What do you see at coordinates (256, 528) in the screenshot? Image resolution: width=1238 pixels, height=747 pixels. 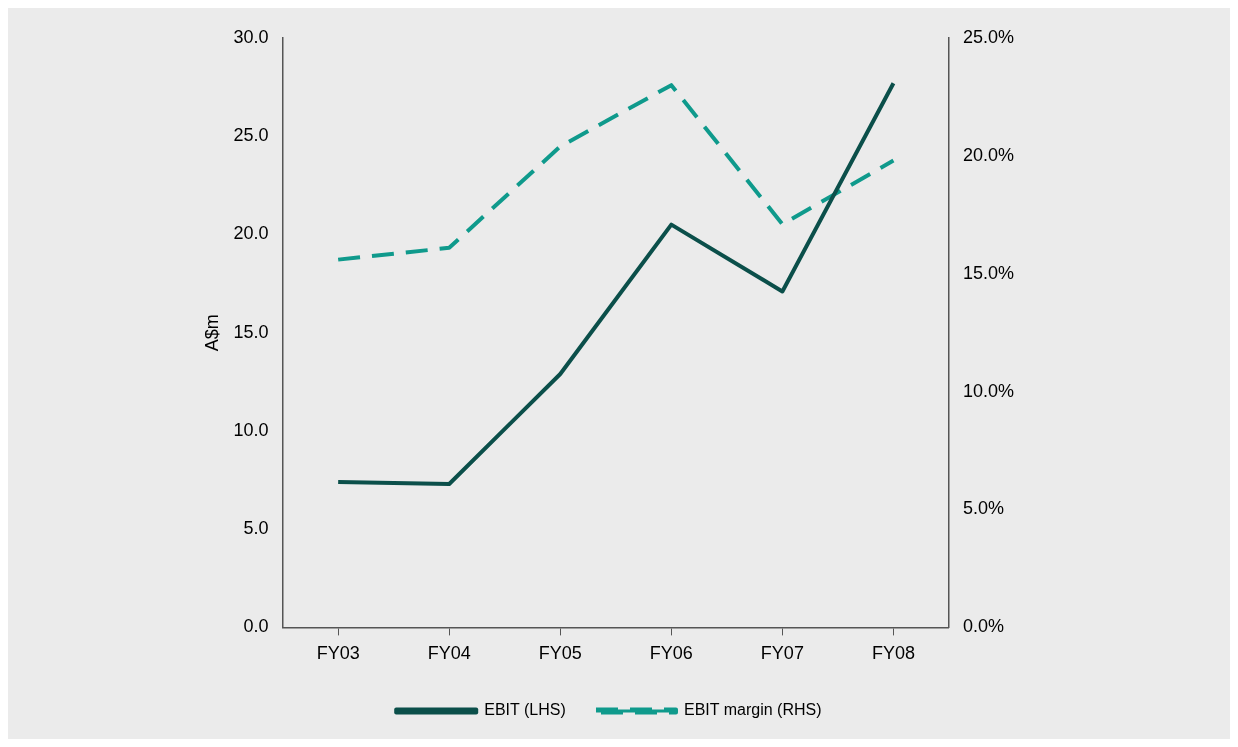 I see `y-tick-label: 5.0` at bounding box center [256, 528].